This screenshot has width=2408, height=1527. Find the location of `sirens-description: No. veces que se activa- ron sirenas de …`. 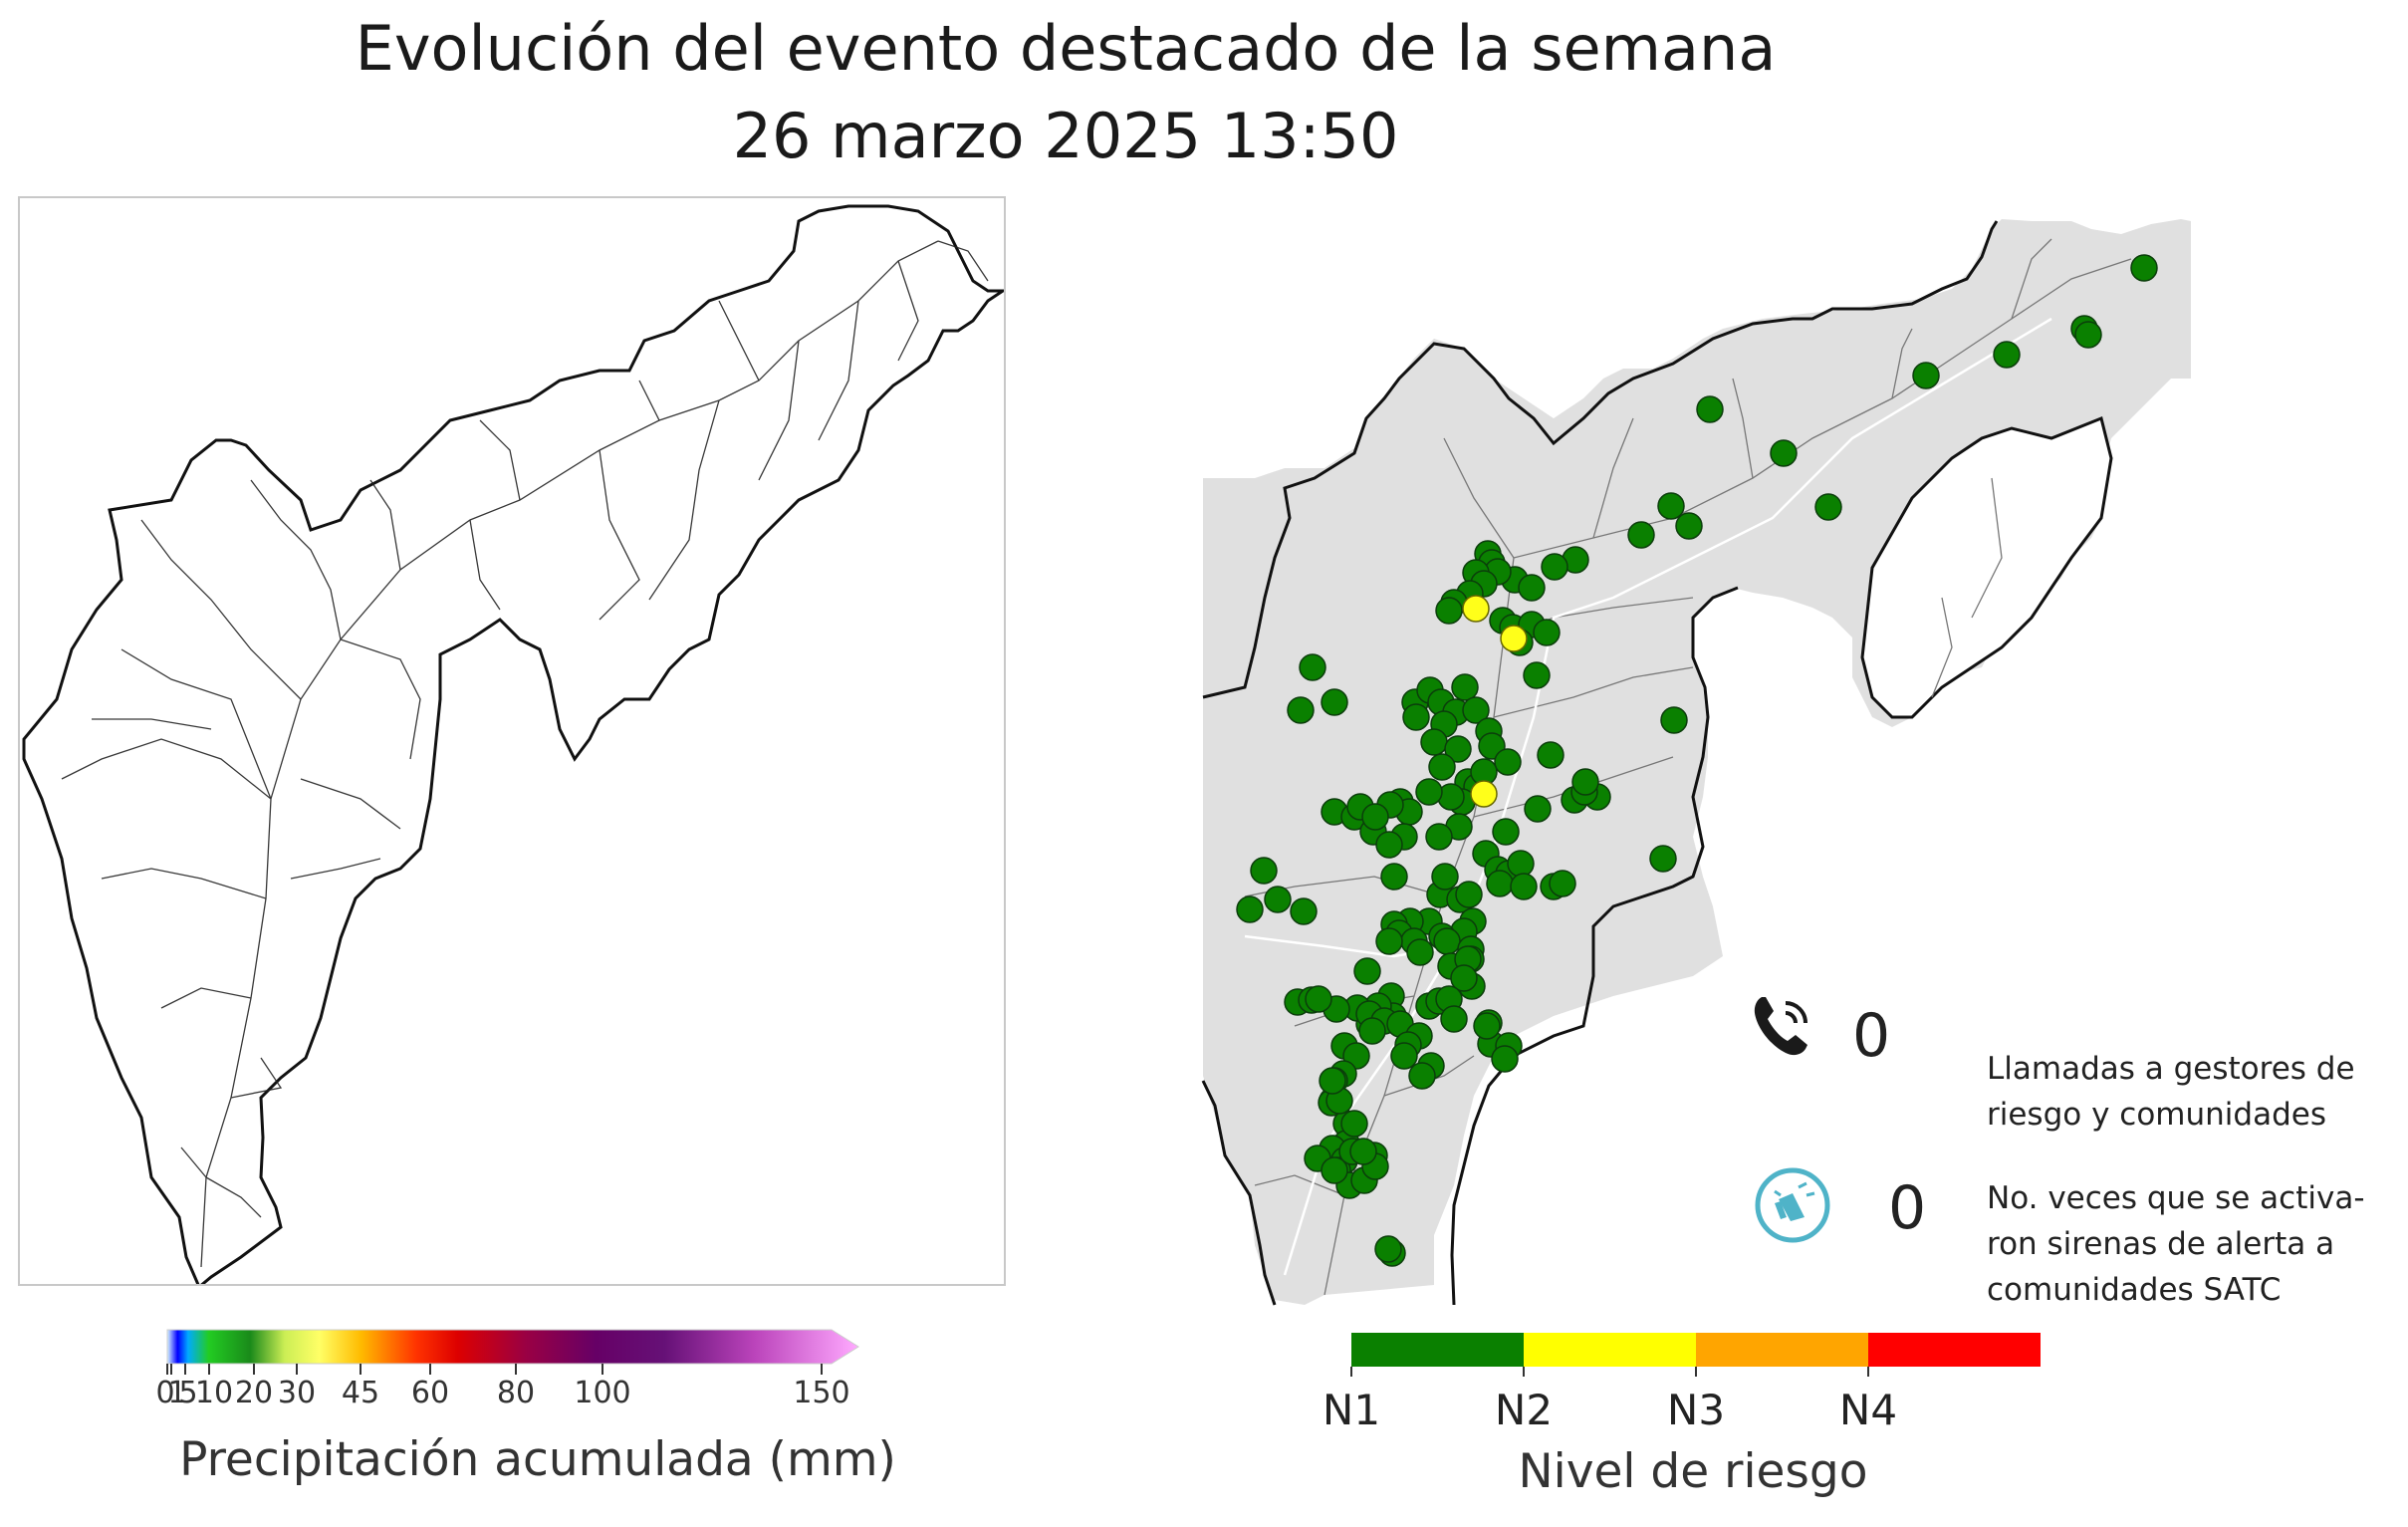

sirens-description: No. veces que se activa- ron sirenas de … is located at coordinates (2196, 1244).